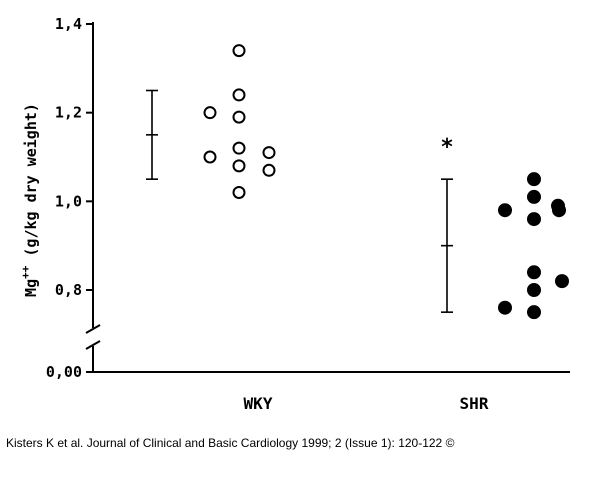  What do you see at coordinates (68, 201) in the screenshot?
I see `y-tick-label: 1,0` at bounding box center [68, 201].